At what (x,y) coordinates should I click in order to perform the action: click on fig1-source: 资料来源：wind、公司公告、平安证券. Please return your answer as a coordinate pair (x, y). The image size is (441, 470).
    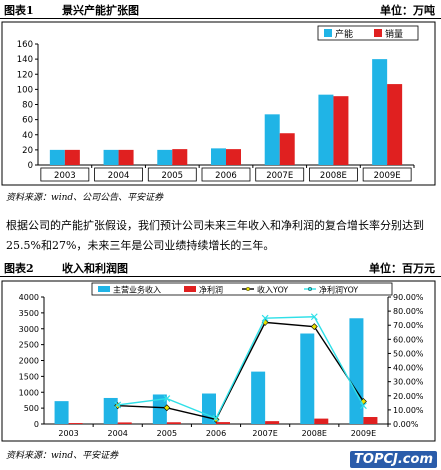
    Looking at the image, I should click on (85, 198).